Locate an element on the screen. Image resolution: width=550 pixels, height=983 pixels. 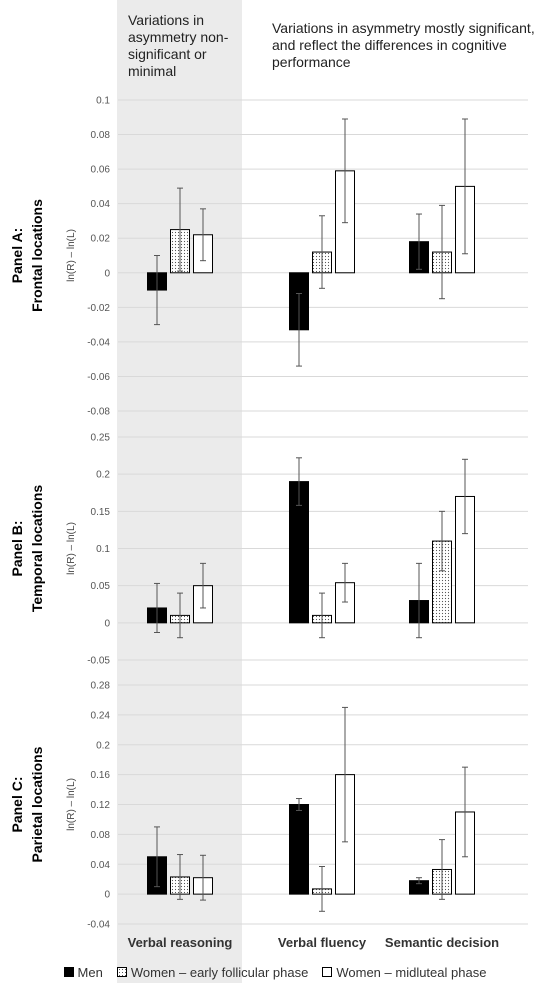
y-tick-label: 0.05 is located at coordinates (101, 586).